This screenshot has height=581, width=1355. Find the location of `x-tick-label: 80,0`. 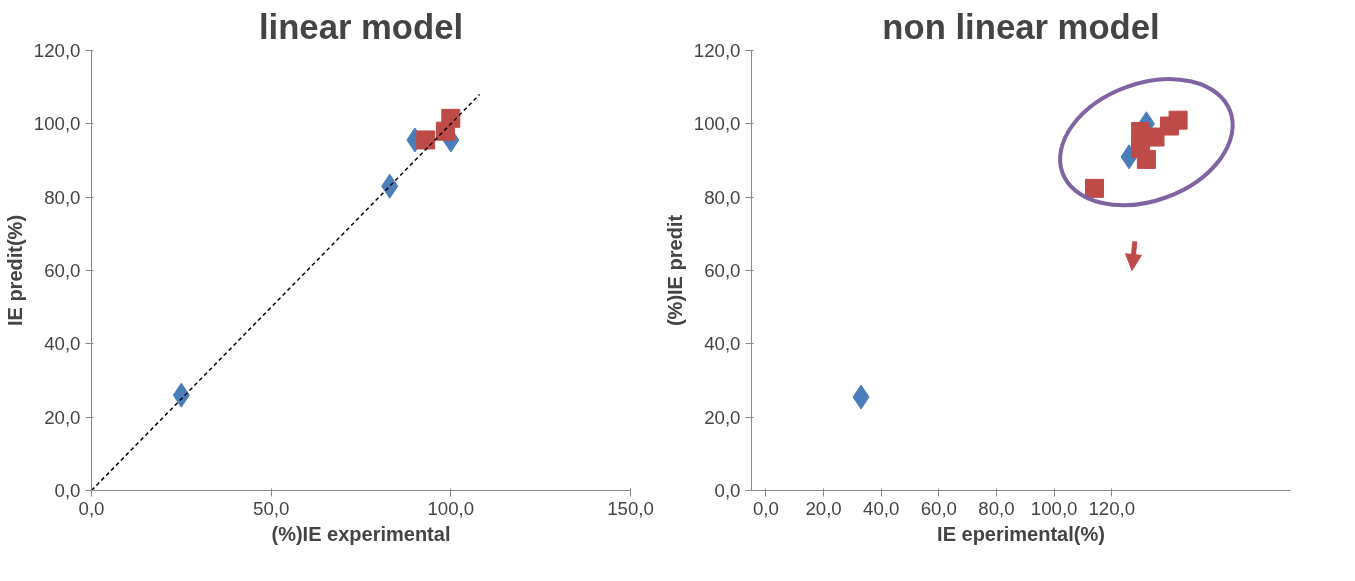

x-tick-label: 80,0 is located at coordinates (996, 508).